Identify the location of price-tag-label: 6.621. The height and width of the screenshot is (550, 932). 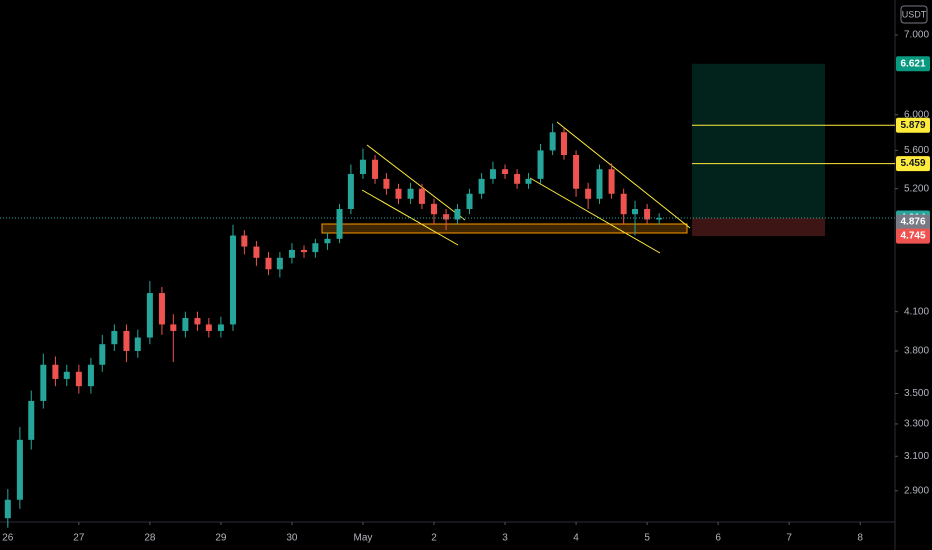
(912, 63).